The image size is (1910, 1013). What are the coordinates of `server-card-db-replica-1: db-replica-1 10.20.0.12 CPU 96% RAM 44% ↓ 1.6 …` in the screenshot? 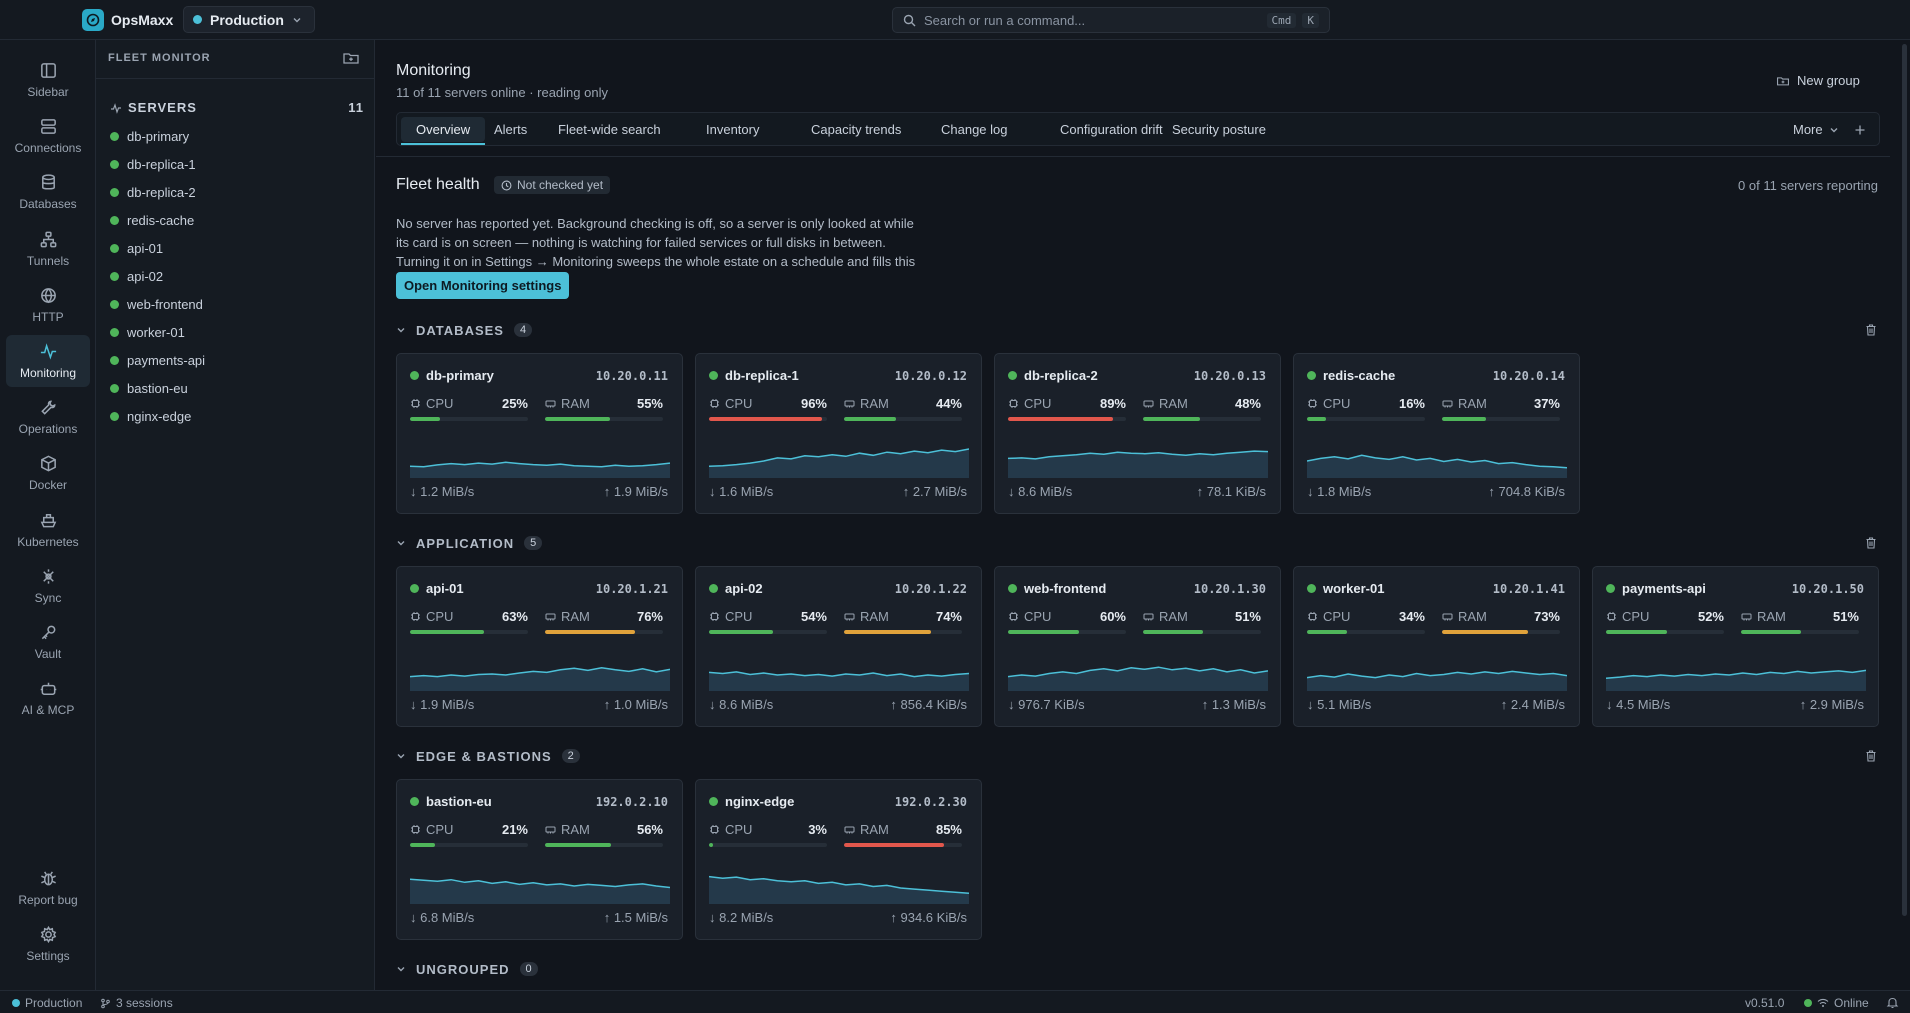 It's located at (838, 433).